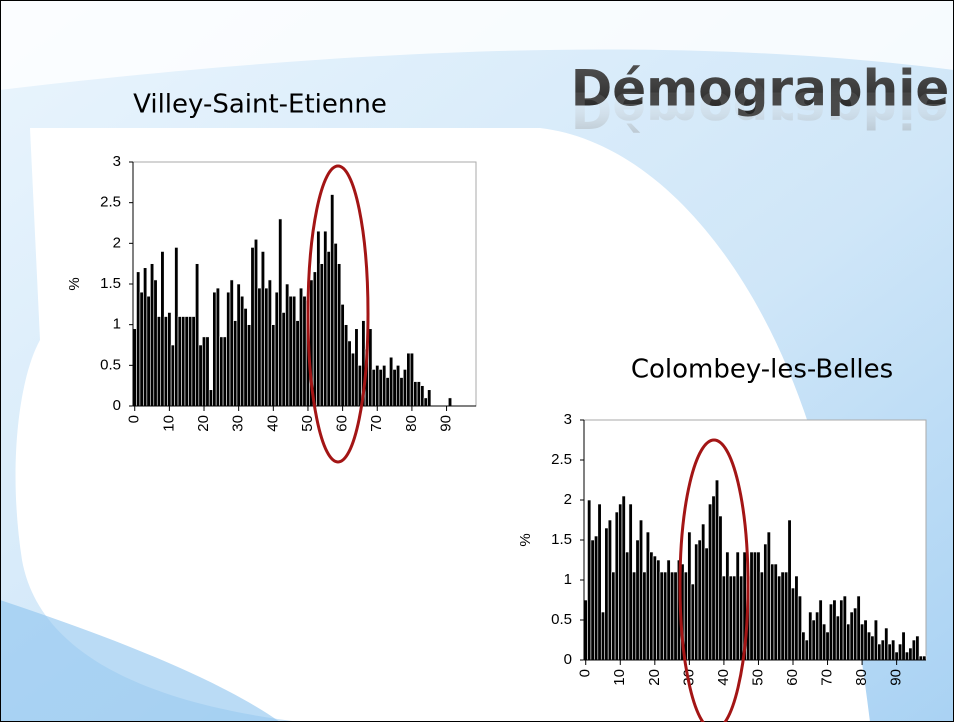  What do you see at coordinates (376, 423) in the screenshot?
I see `x-tick-label: 70` at bounding box center [376, 423].